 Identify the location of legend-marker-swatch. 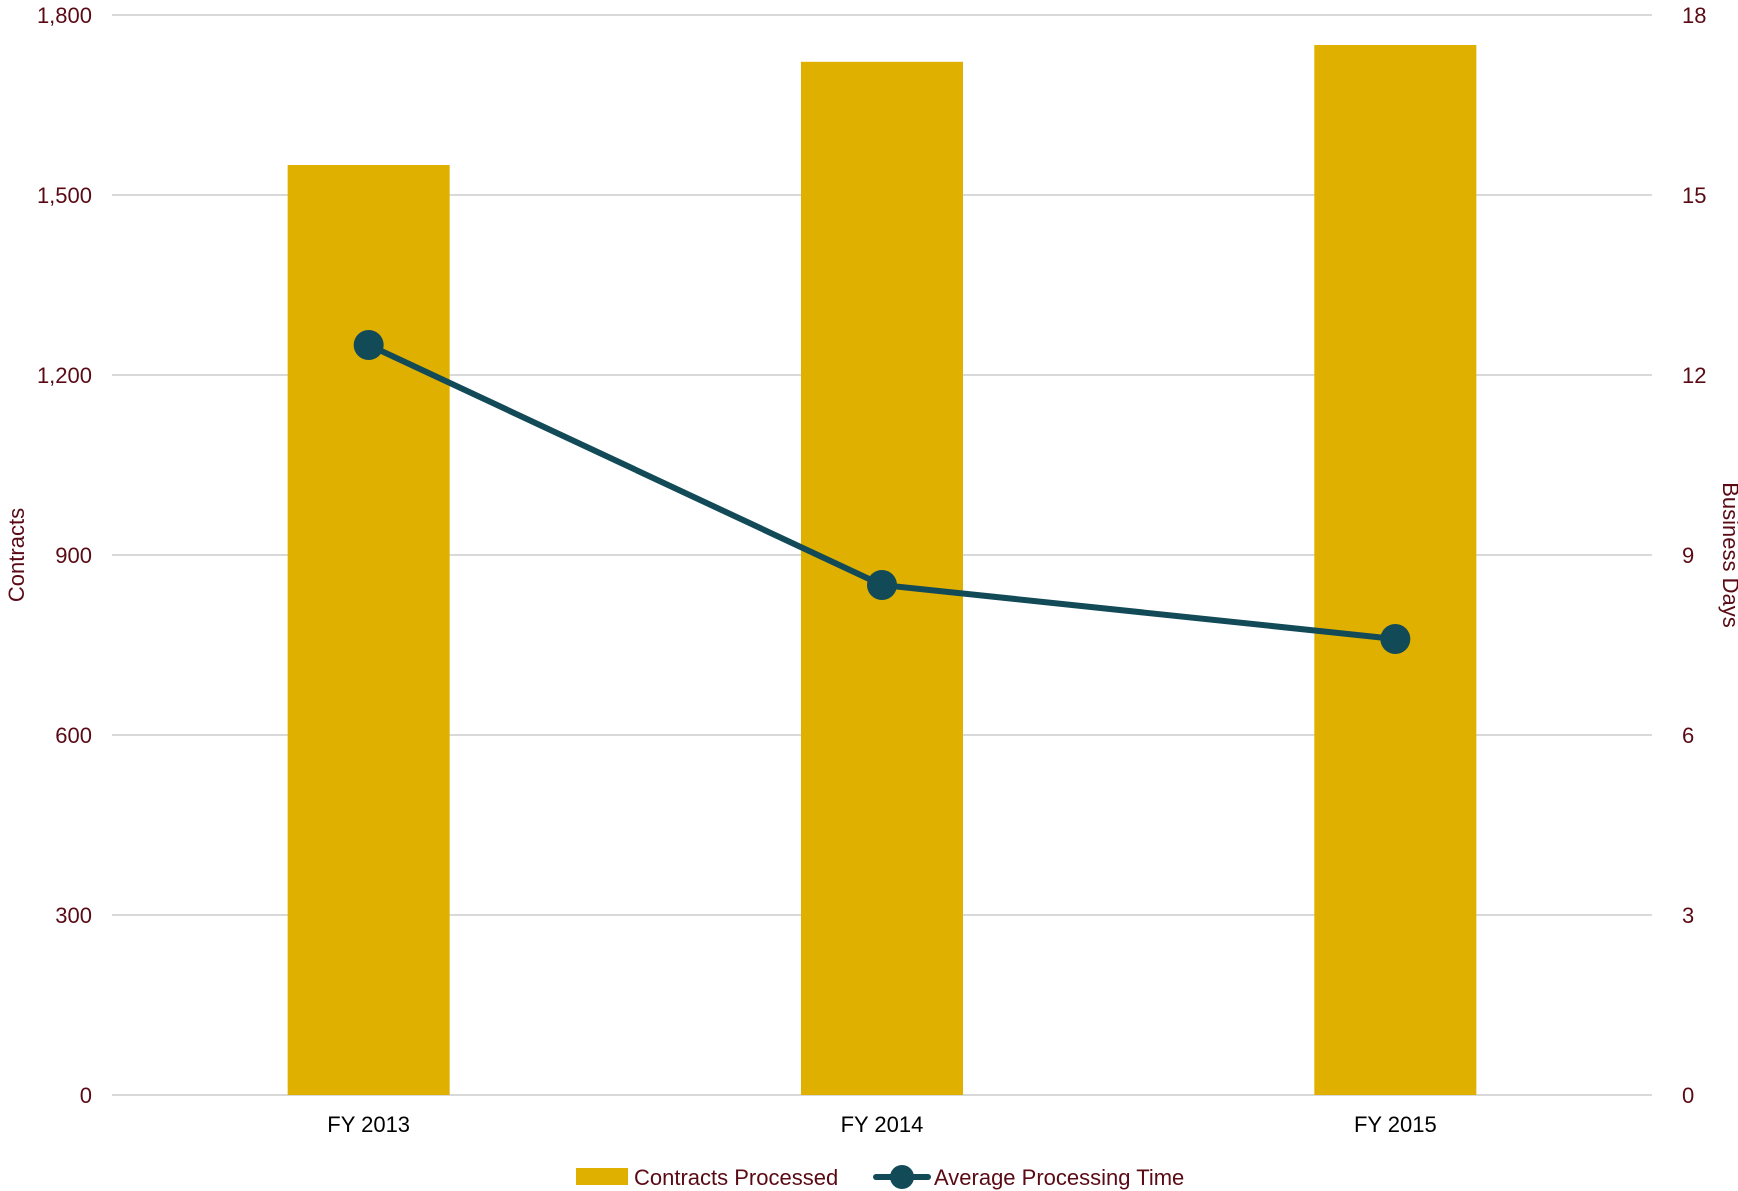
(902, 1177).